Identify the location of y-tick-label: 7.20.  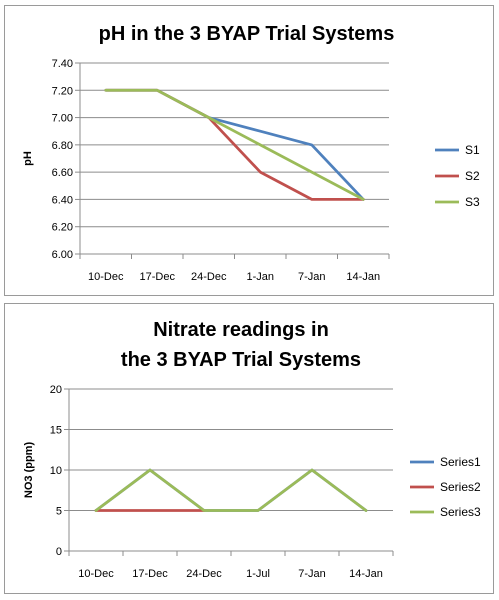
(62, 91).